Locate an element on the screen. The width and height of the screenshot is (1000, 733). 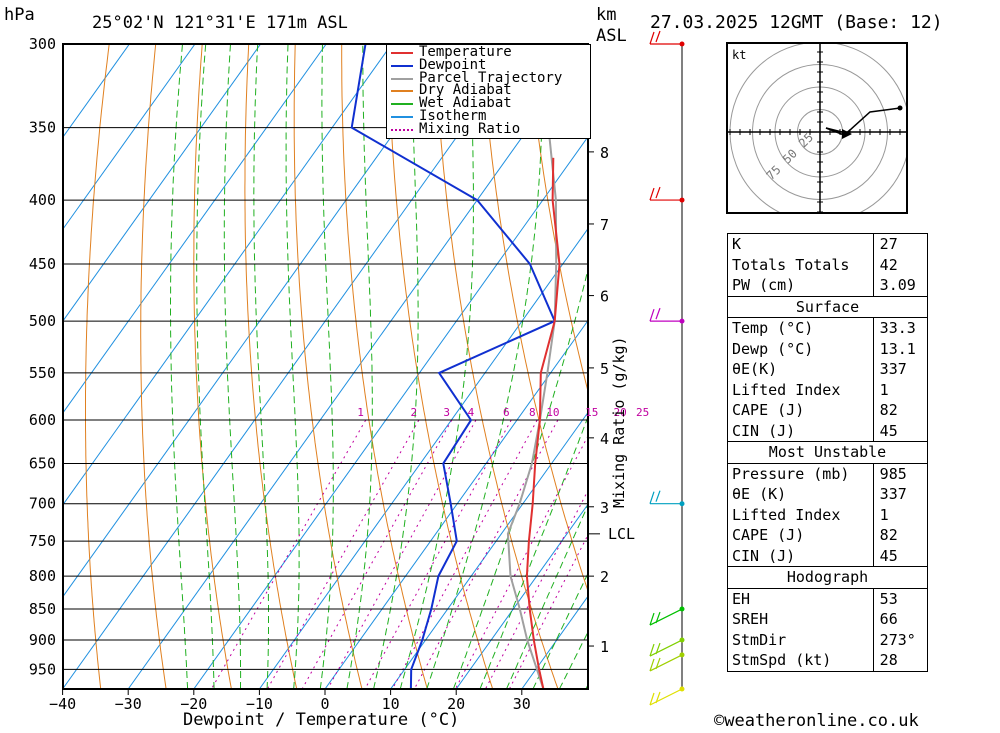
temperature-tick-label: 10 is located at coordinates (391, 704).